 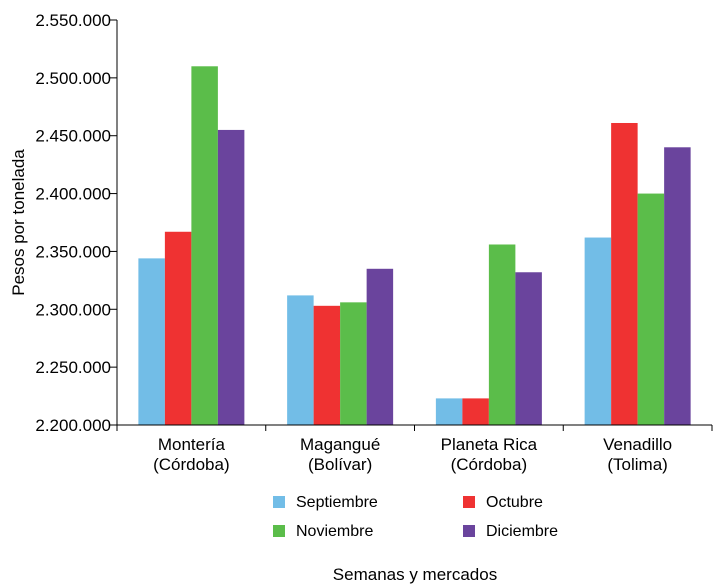 I want to click on x-tick-label: (Bolívar), so click(x=340, y=464).